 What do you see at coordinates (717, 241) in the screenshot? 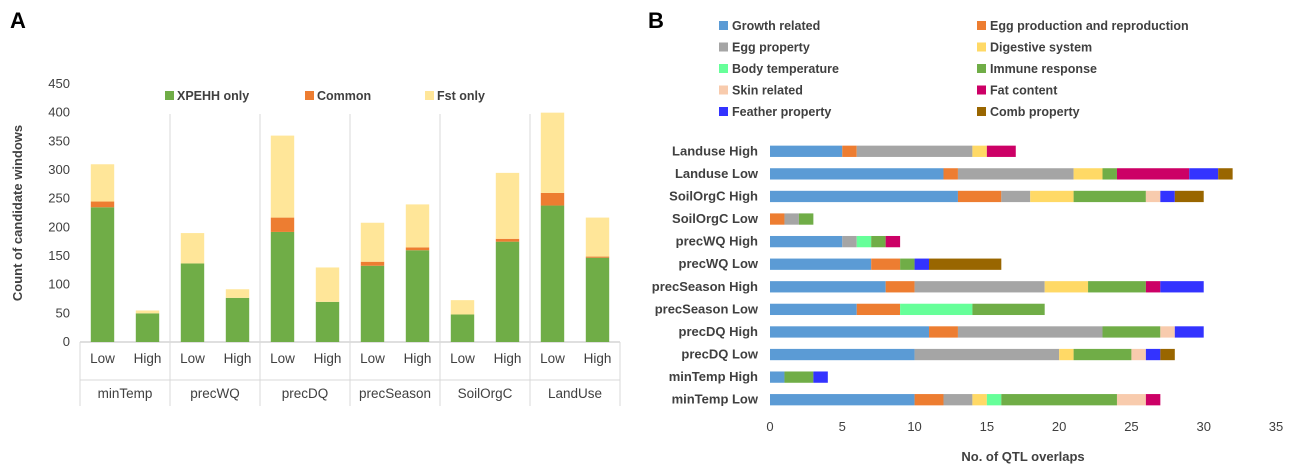
I see `category-label: precWQ High` at bounding box center [717, 241].